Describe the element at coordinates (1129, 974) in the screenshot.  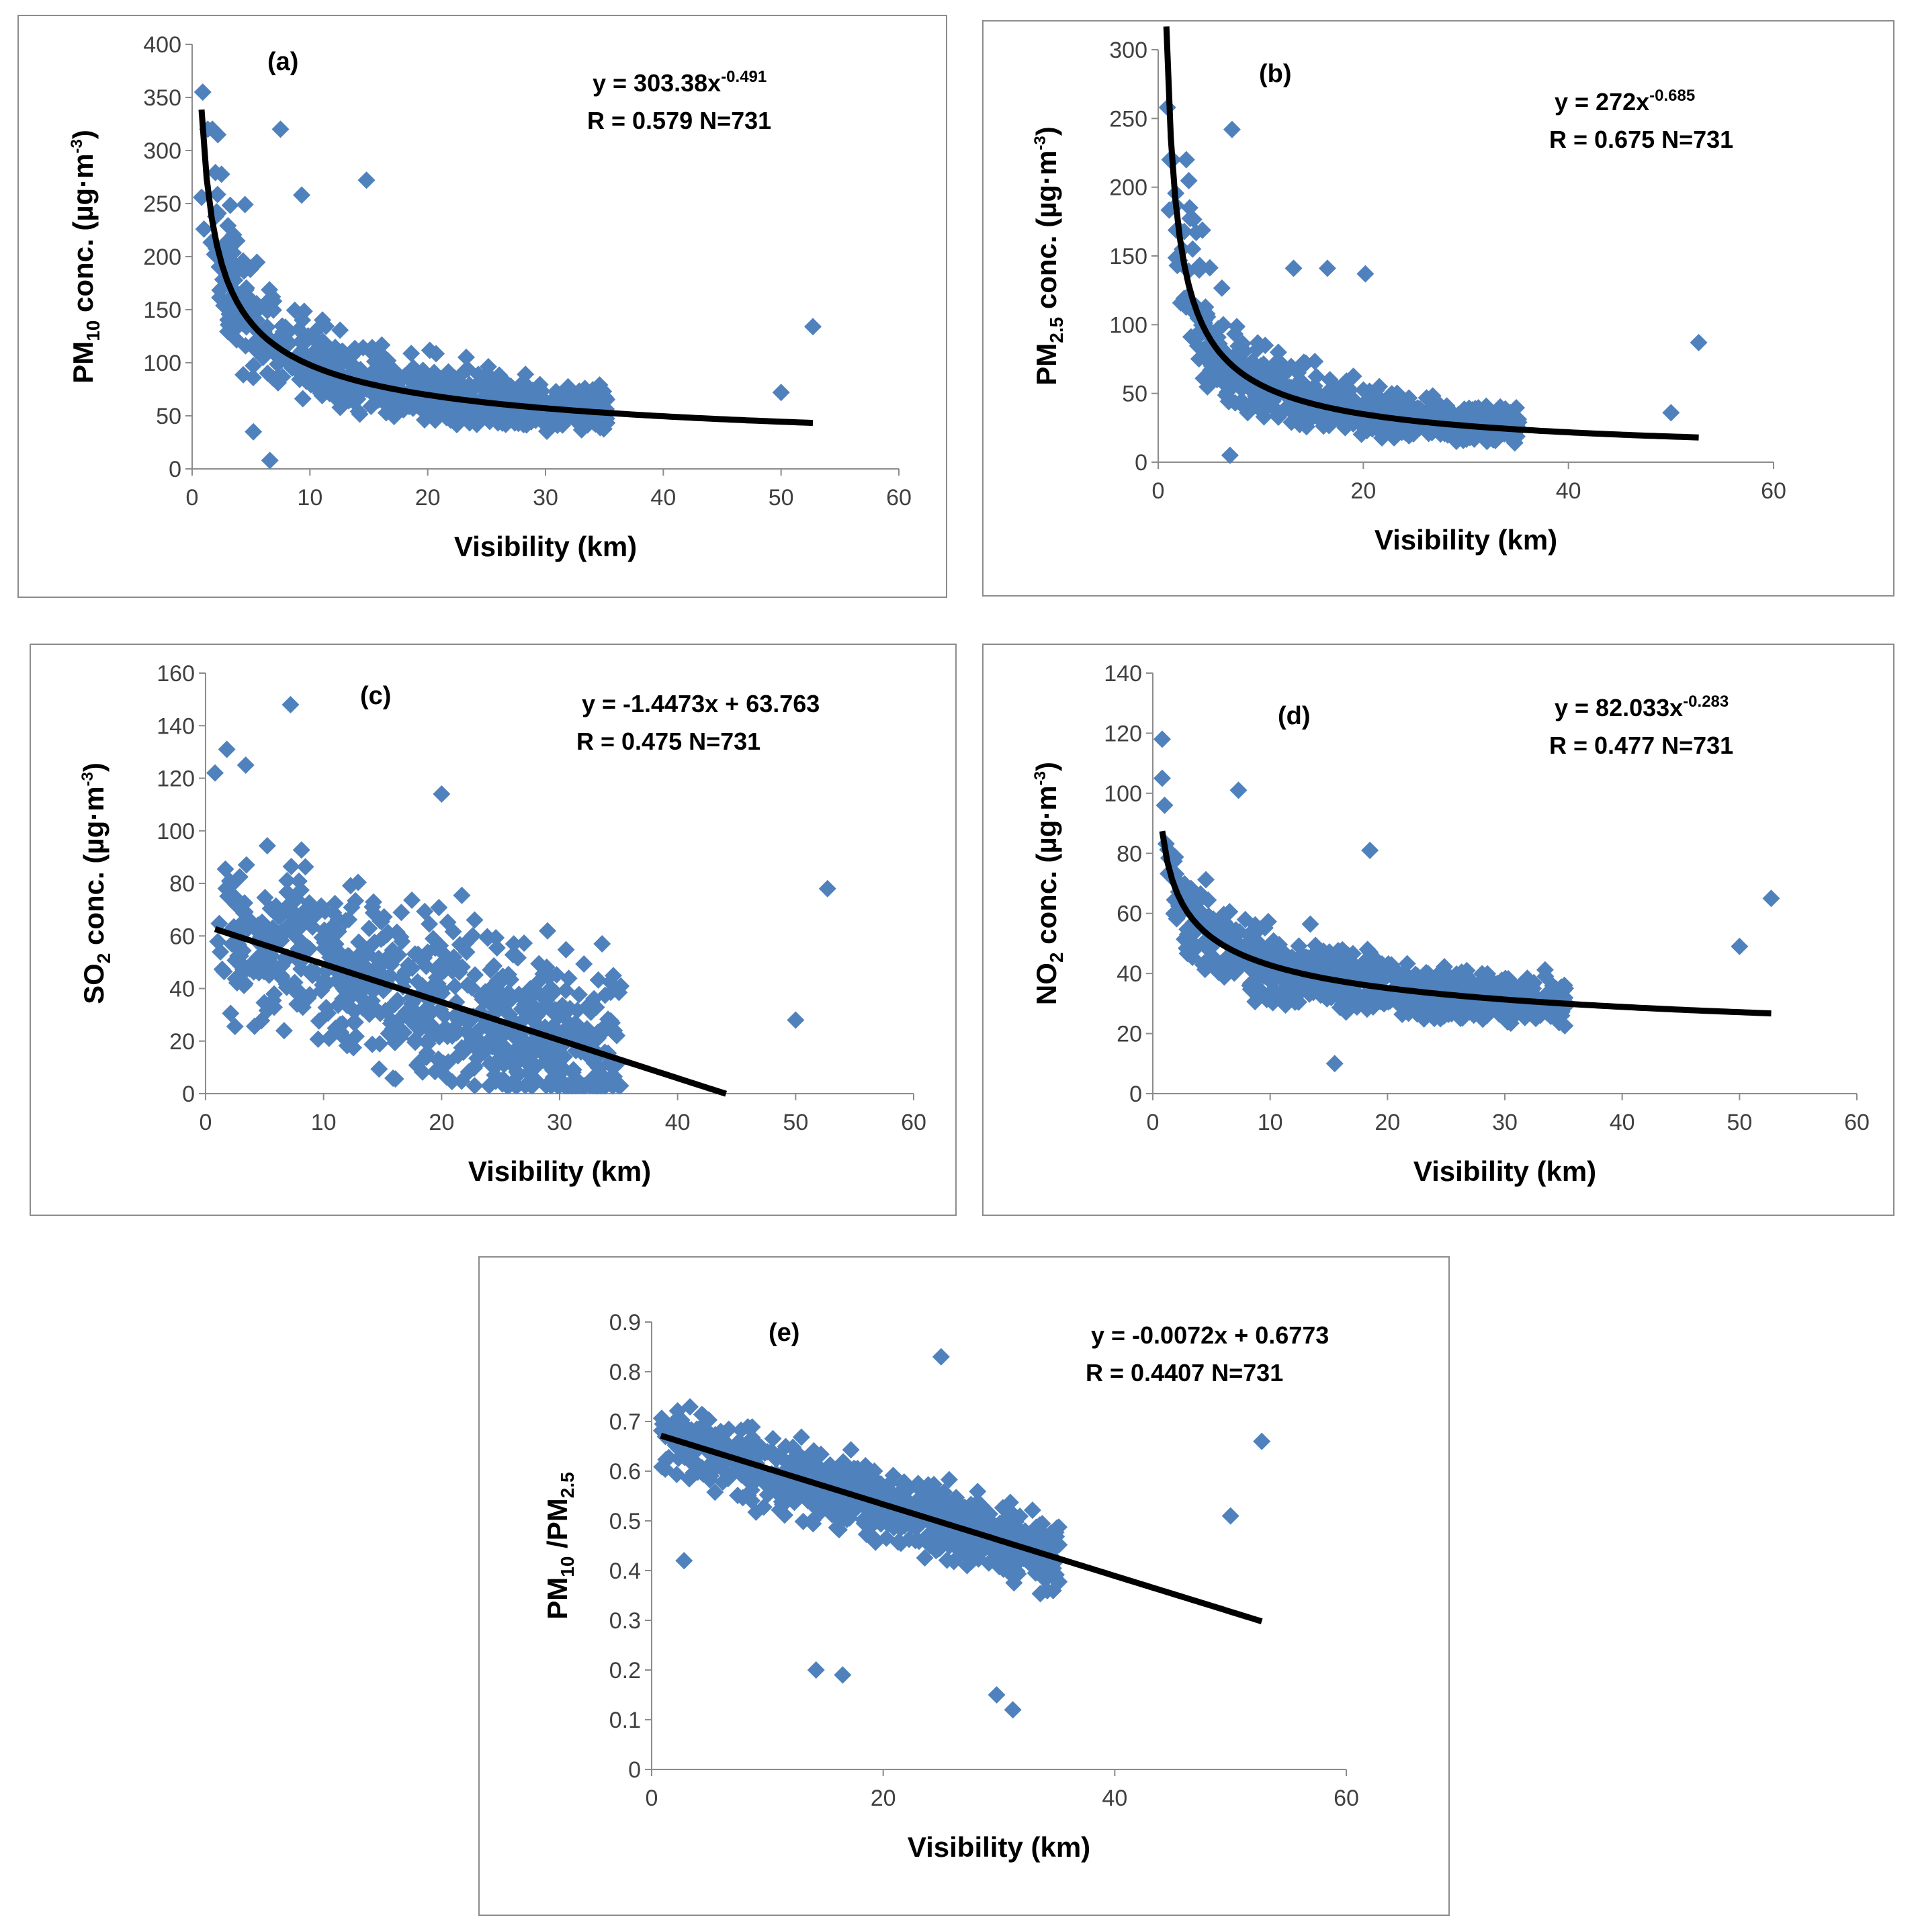
I see `y-tick-label: 40` at that location.